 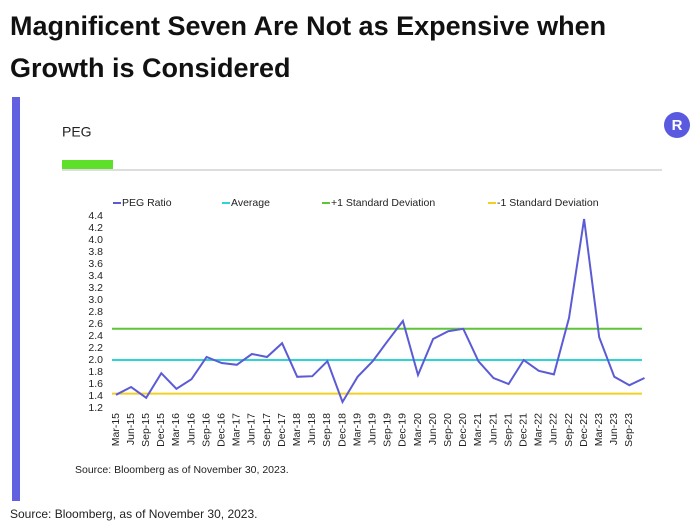 I want to click on x-tick-label: Mar-23, so click(x=599, y=429).